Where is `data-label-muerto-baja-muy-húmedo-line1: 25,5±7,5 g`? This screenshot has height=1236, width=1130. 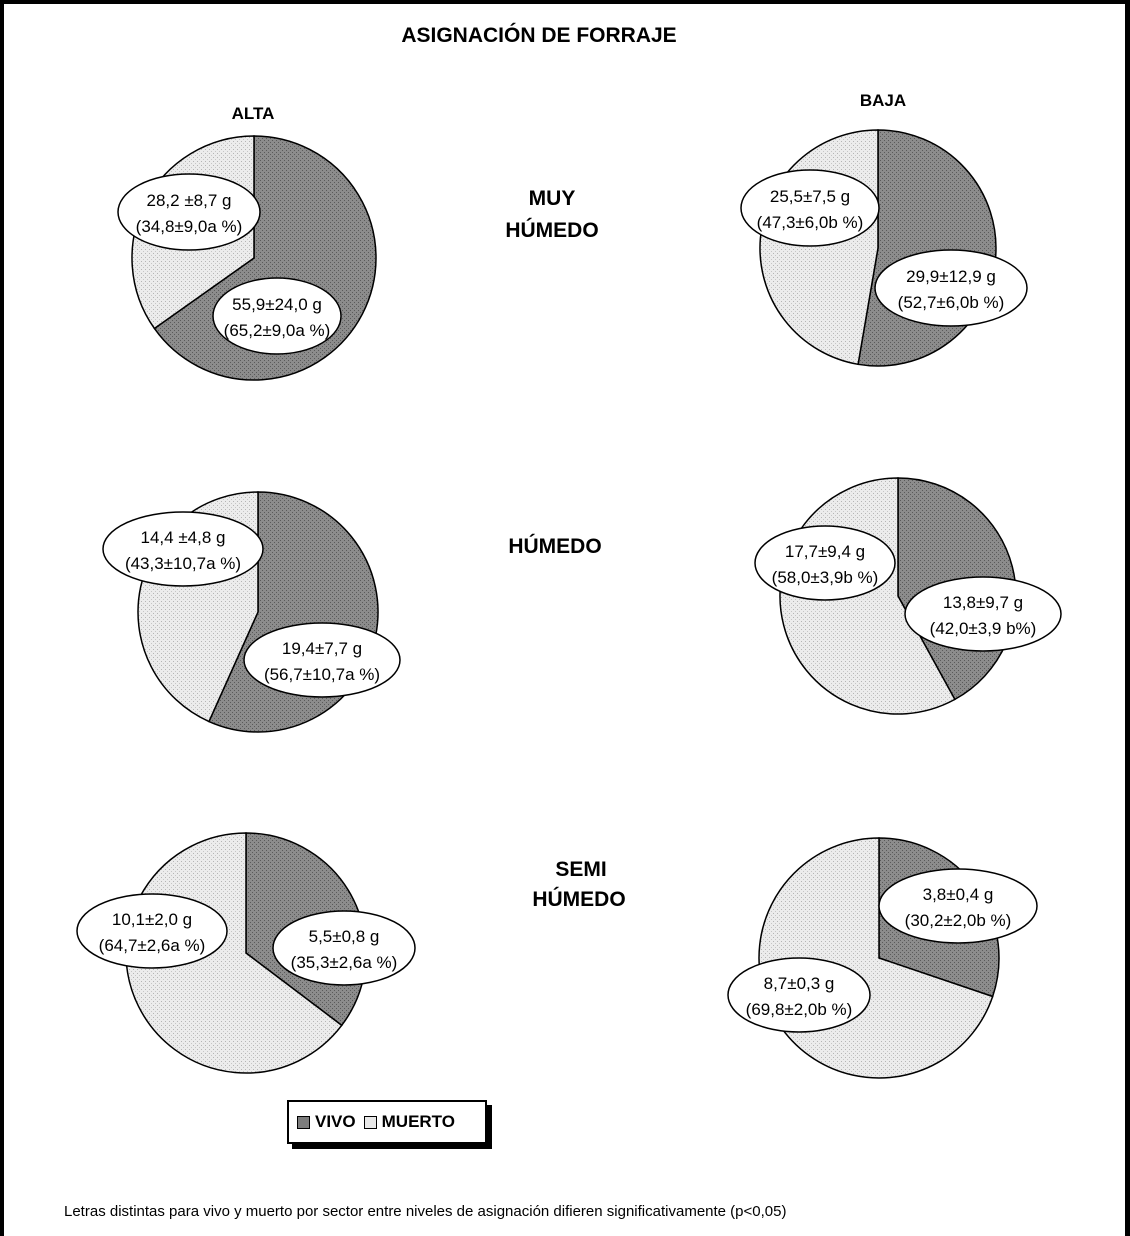 data-label-muerto-baja-muy-húmedo-line1: 25,5±7,5 g is located at coordinates (810, 196).